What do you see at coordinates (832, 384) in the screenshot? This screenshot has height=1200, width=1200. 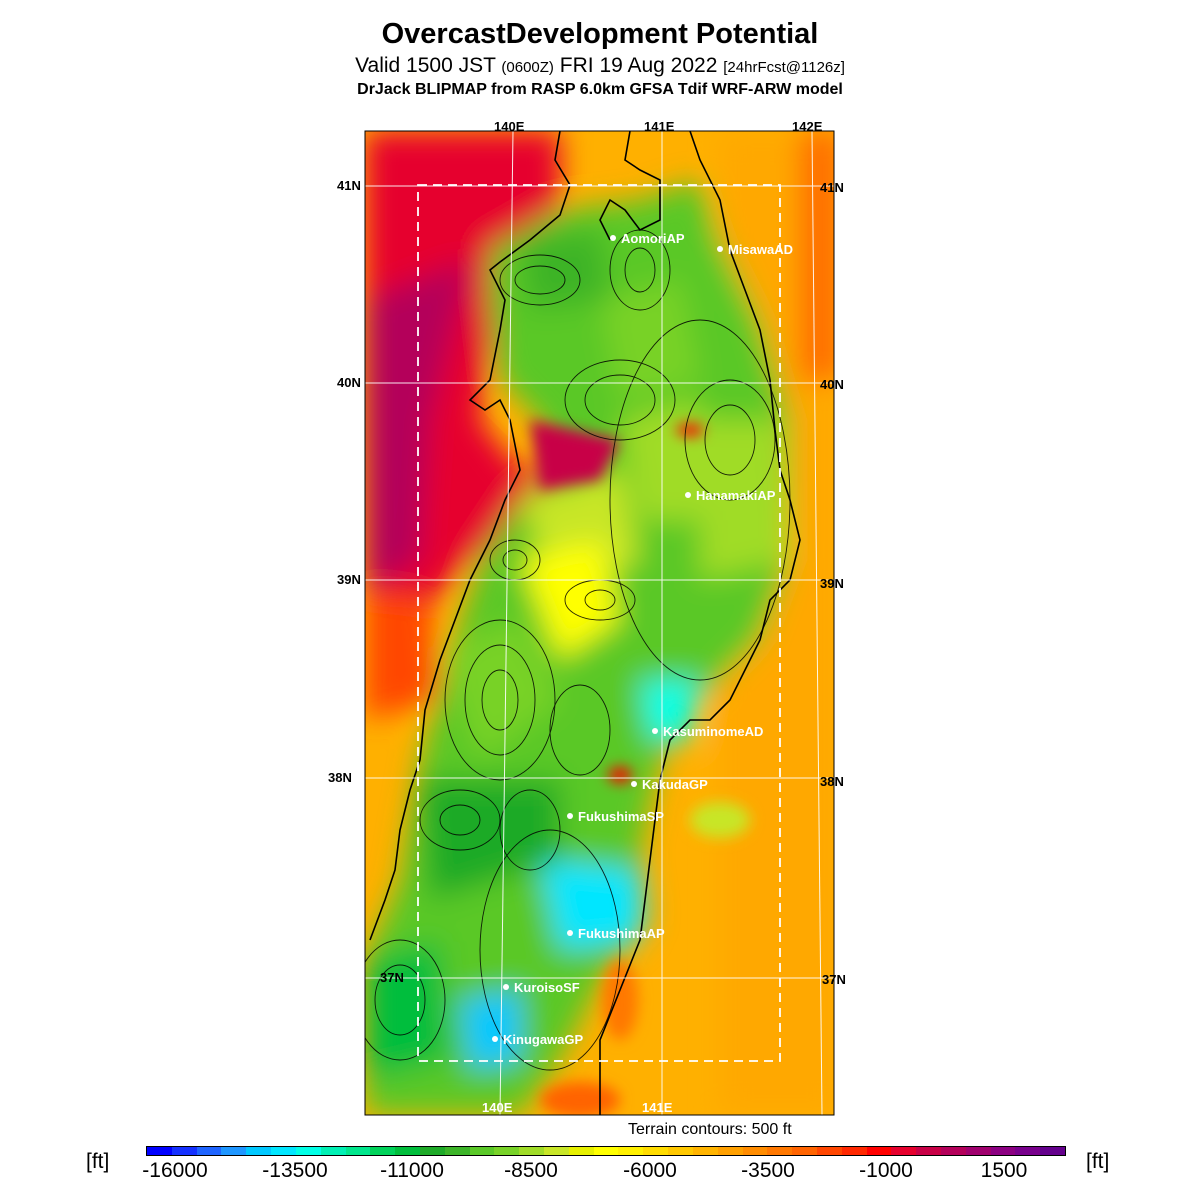 I see `lat-label-40n-right: 40N` at bounding box center [832, 384].